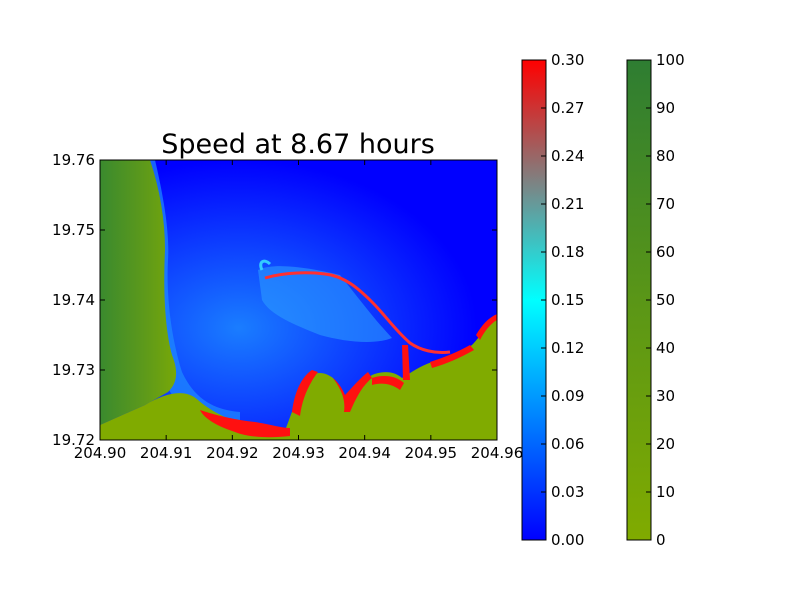 This screenshot has width=800, height=600. I want to click on colorbar-tick-label: 0.30, so click(567, 60).